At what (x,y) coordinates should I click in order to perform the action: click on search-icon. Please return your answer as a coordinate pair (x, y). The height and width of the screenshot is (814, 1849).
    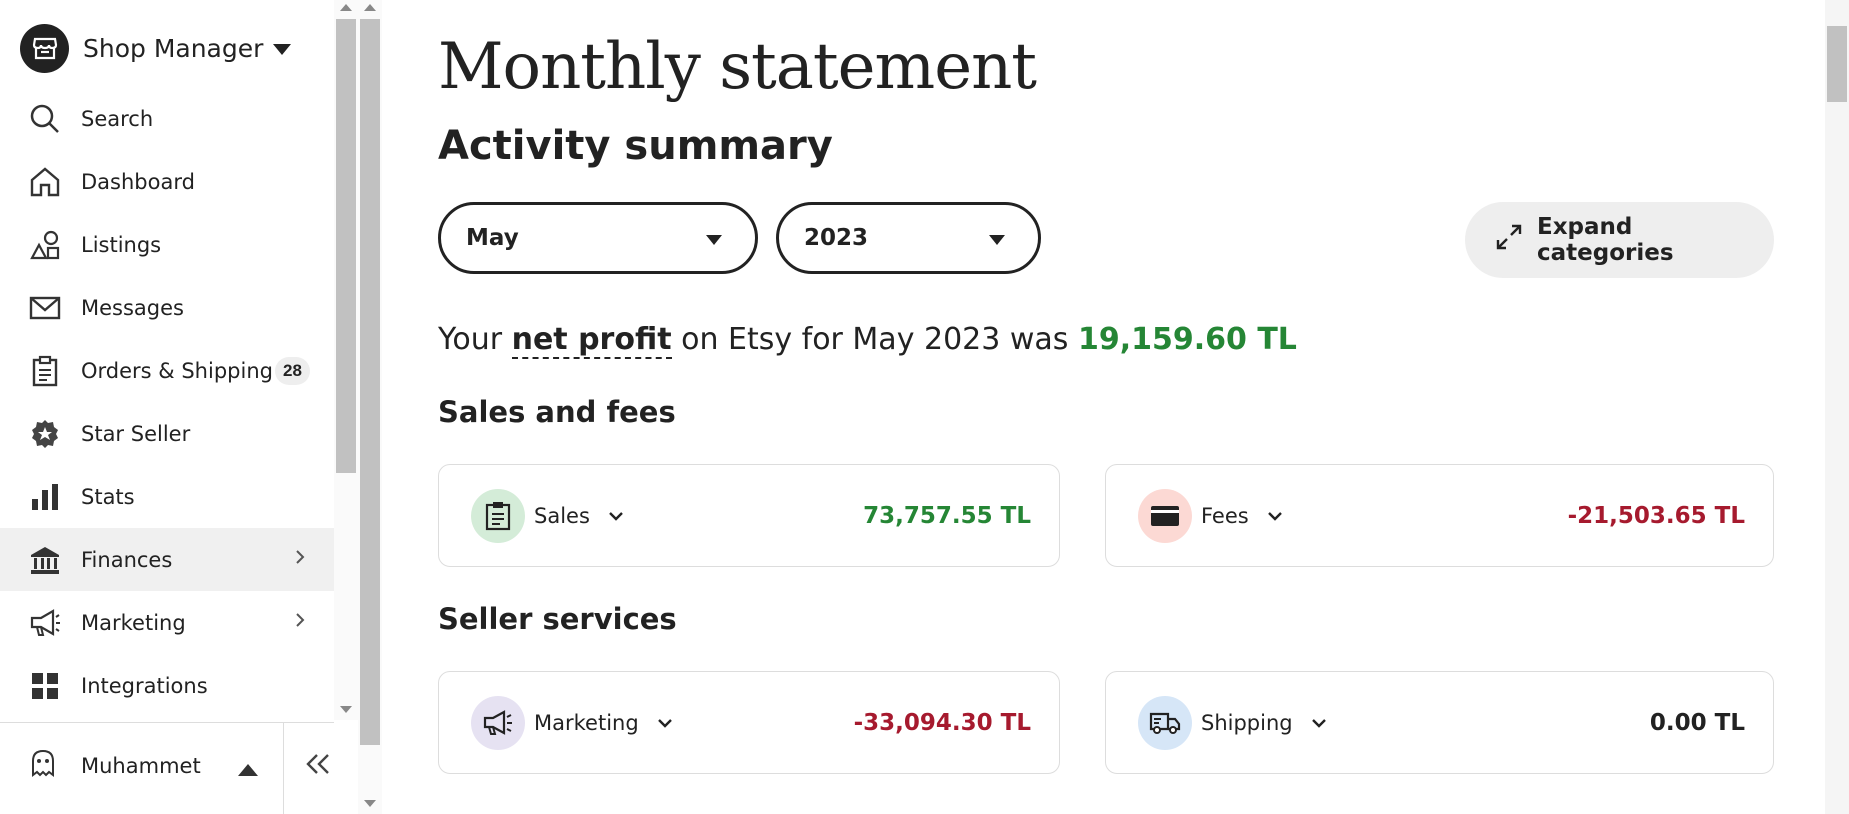
    Looking at the image, I should click on (45, 119).